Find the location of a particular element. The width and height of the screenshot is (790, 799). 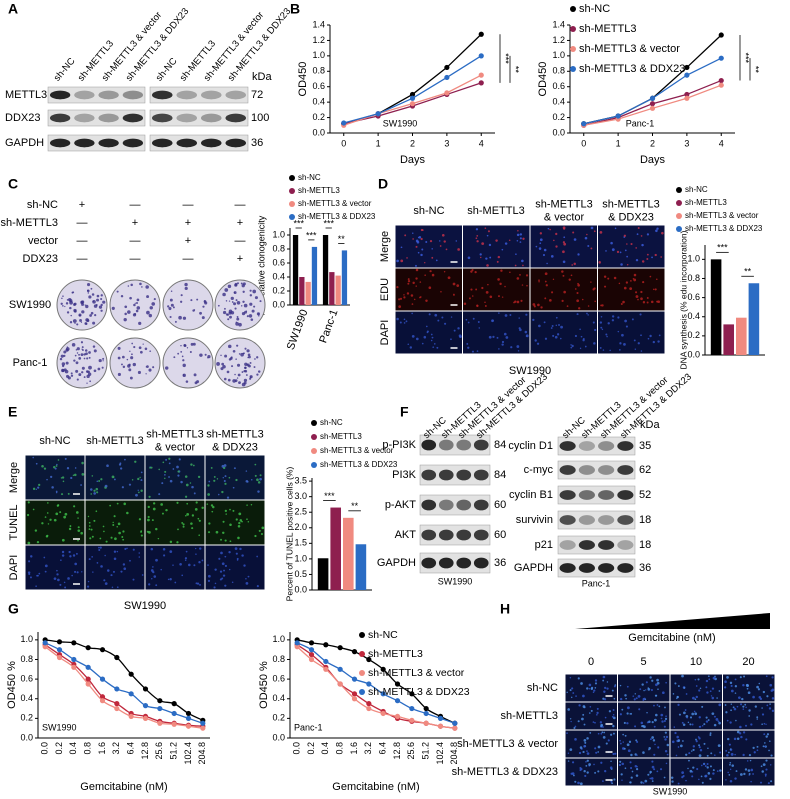

kda-value: 100 is located at coordinates (260, 118).